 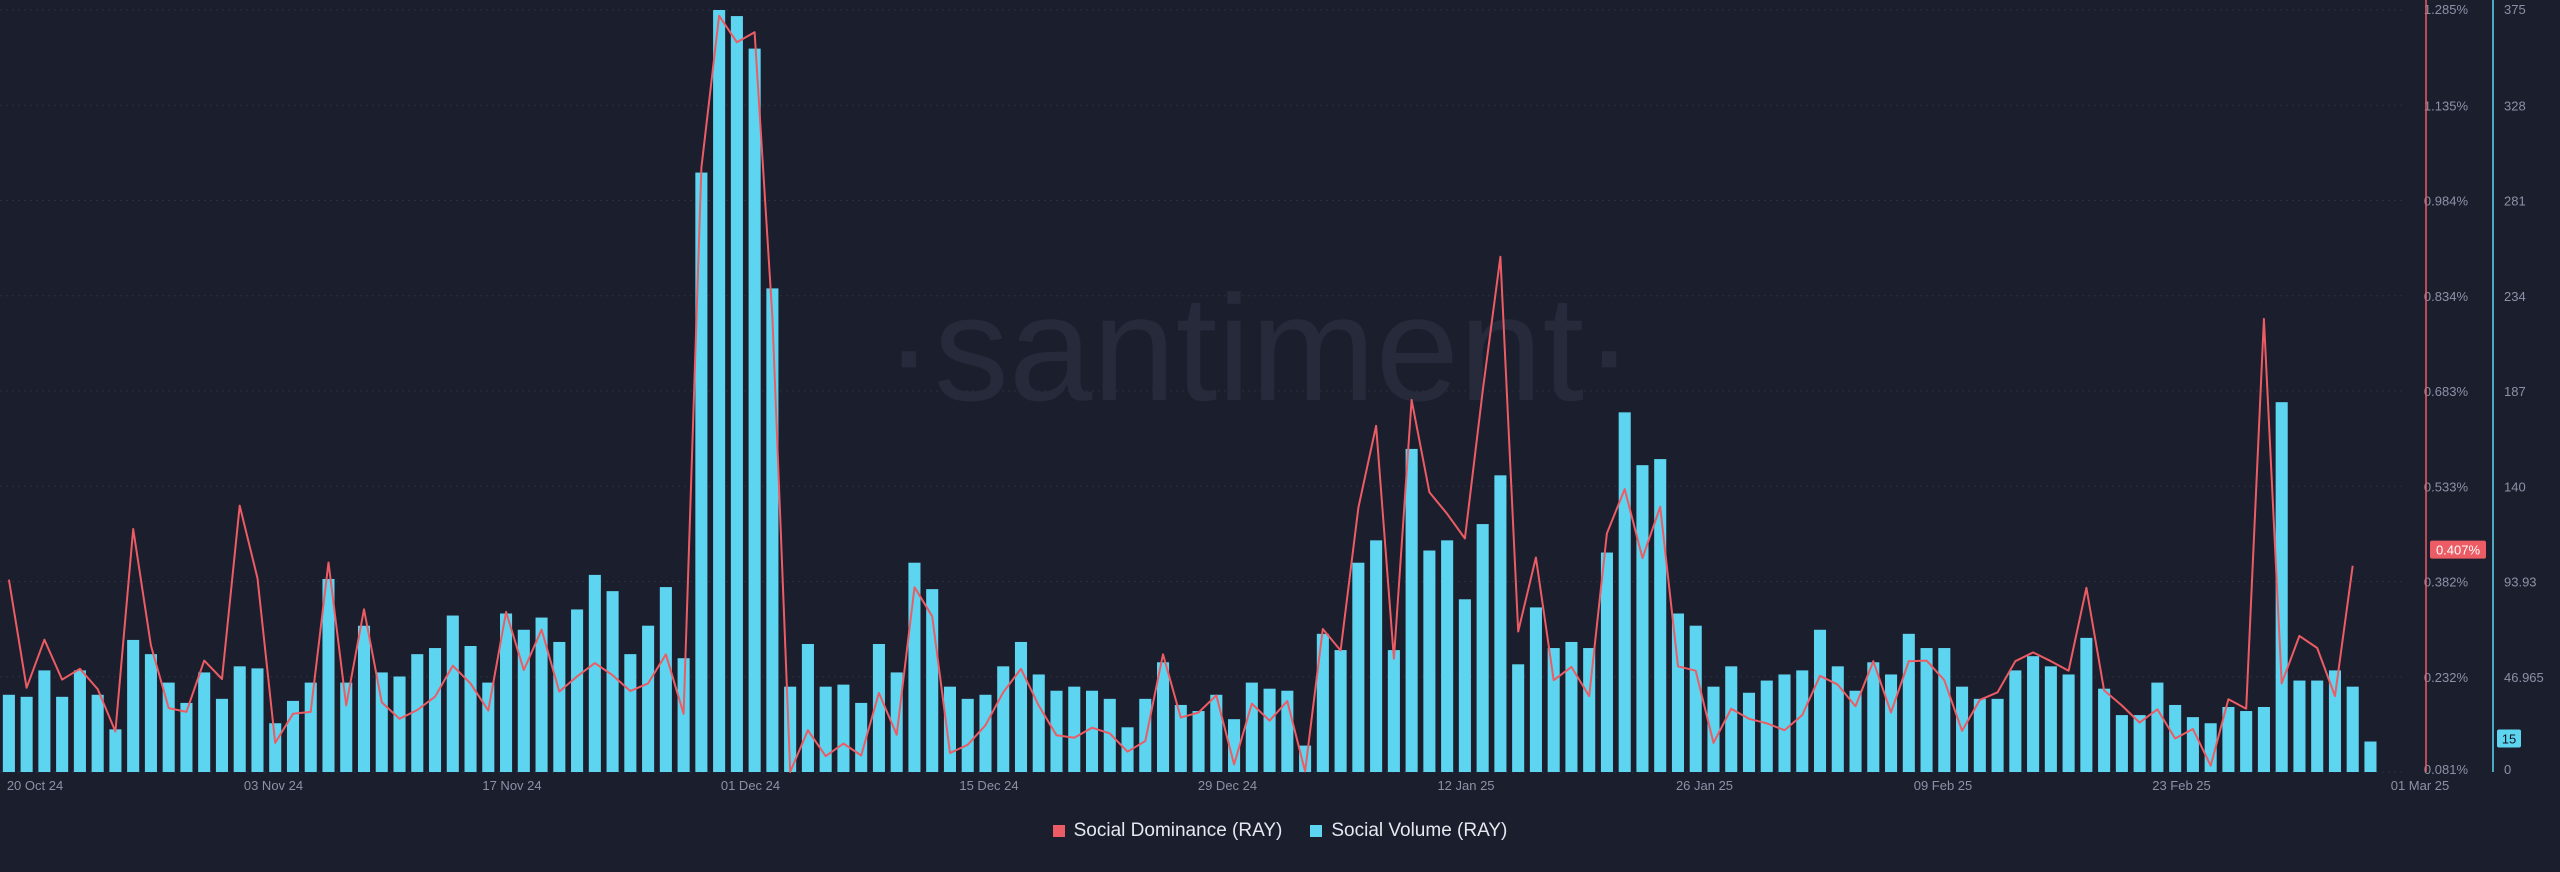 What do you see at coordinates (1943, 785) in the screenshot?
I see `x-tick-label: 09 Feb 25` at bounding box center [1943, 785].